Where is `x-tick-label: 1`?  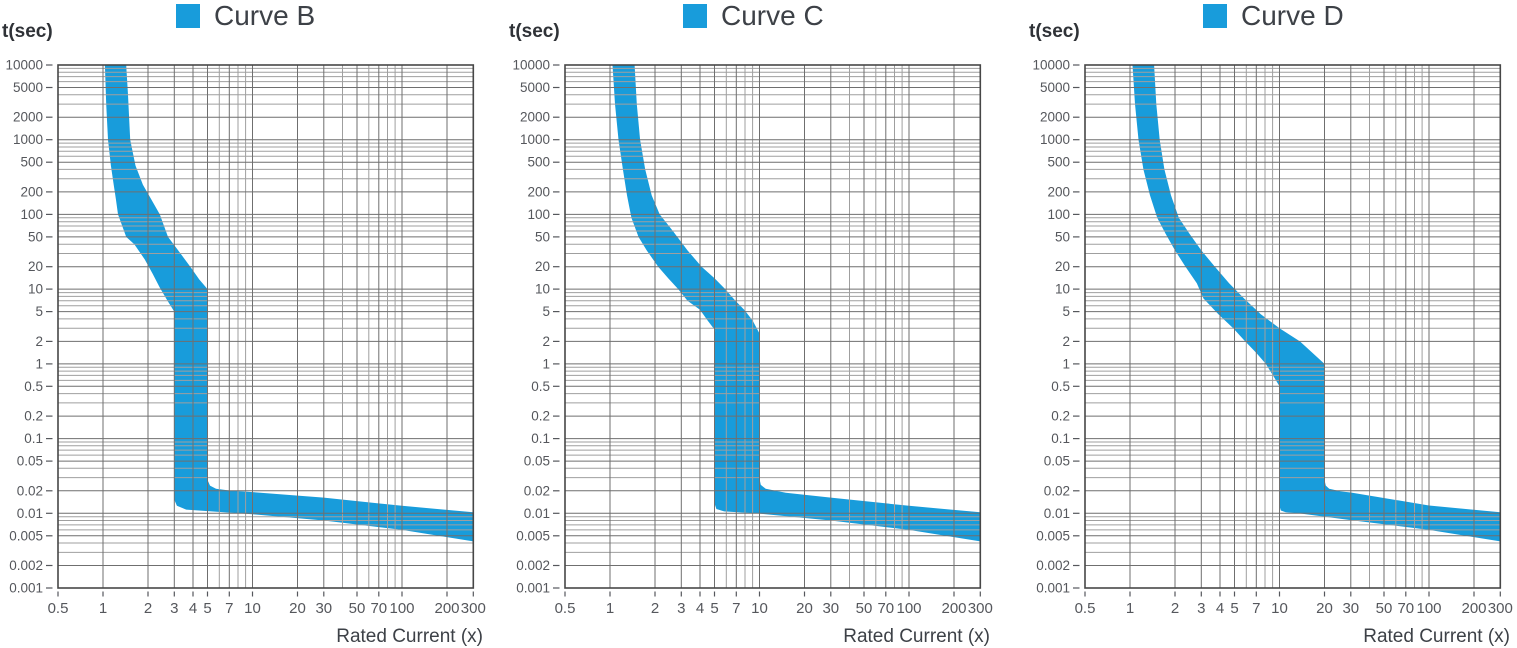 x-tick-label: 1 is located at coordinates (103, 608).